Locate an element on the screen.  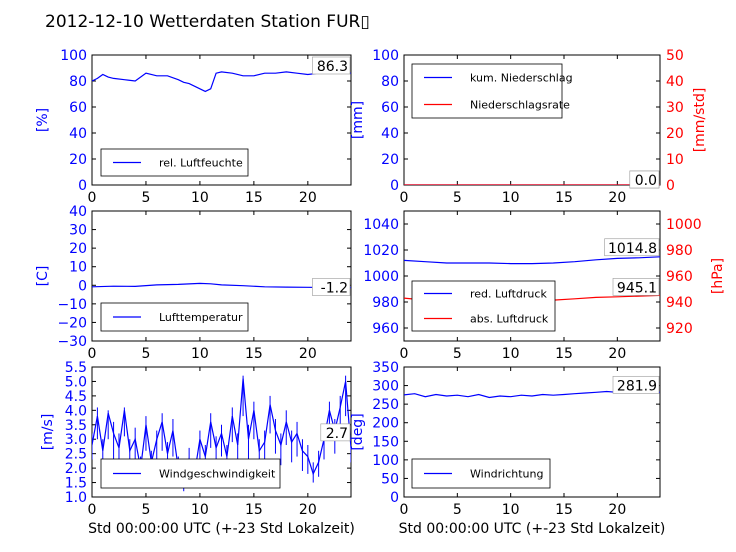
x-axis-label: Std 00:00:00 UTC (+-23 Std Lokalzeit) is located at coordinates (221, 529).